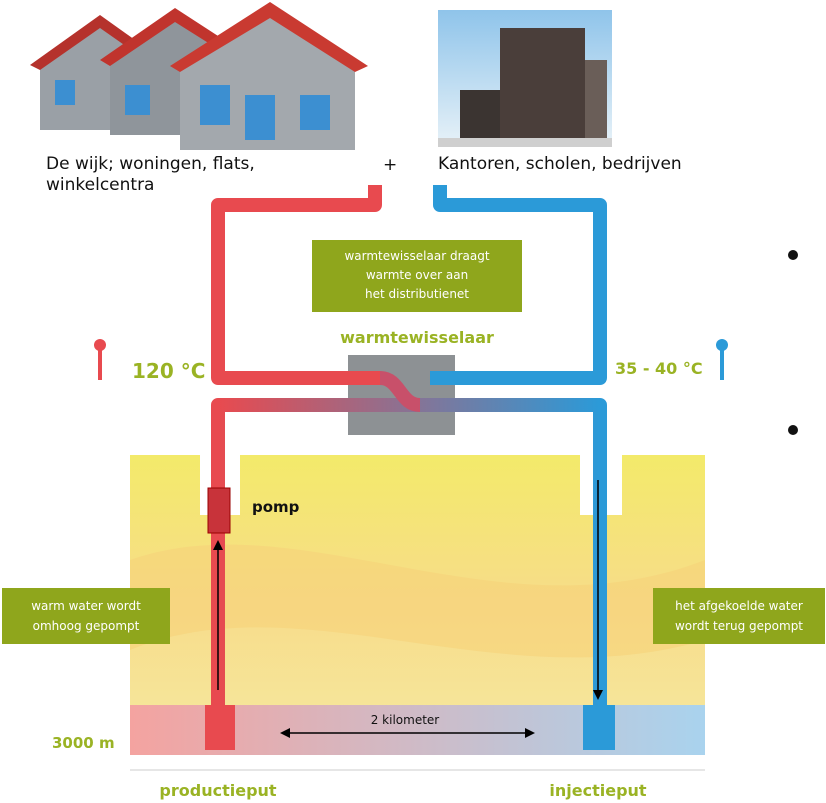 Image resolution: width=826 pixels, height=803 pixels. What do you see at coordinates (276, 507) in the screenshot?
I see `label: pomp` at bounding box center [276, 507].